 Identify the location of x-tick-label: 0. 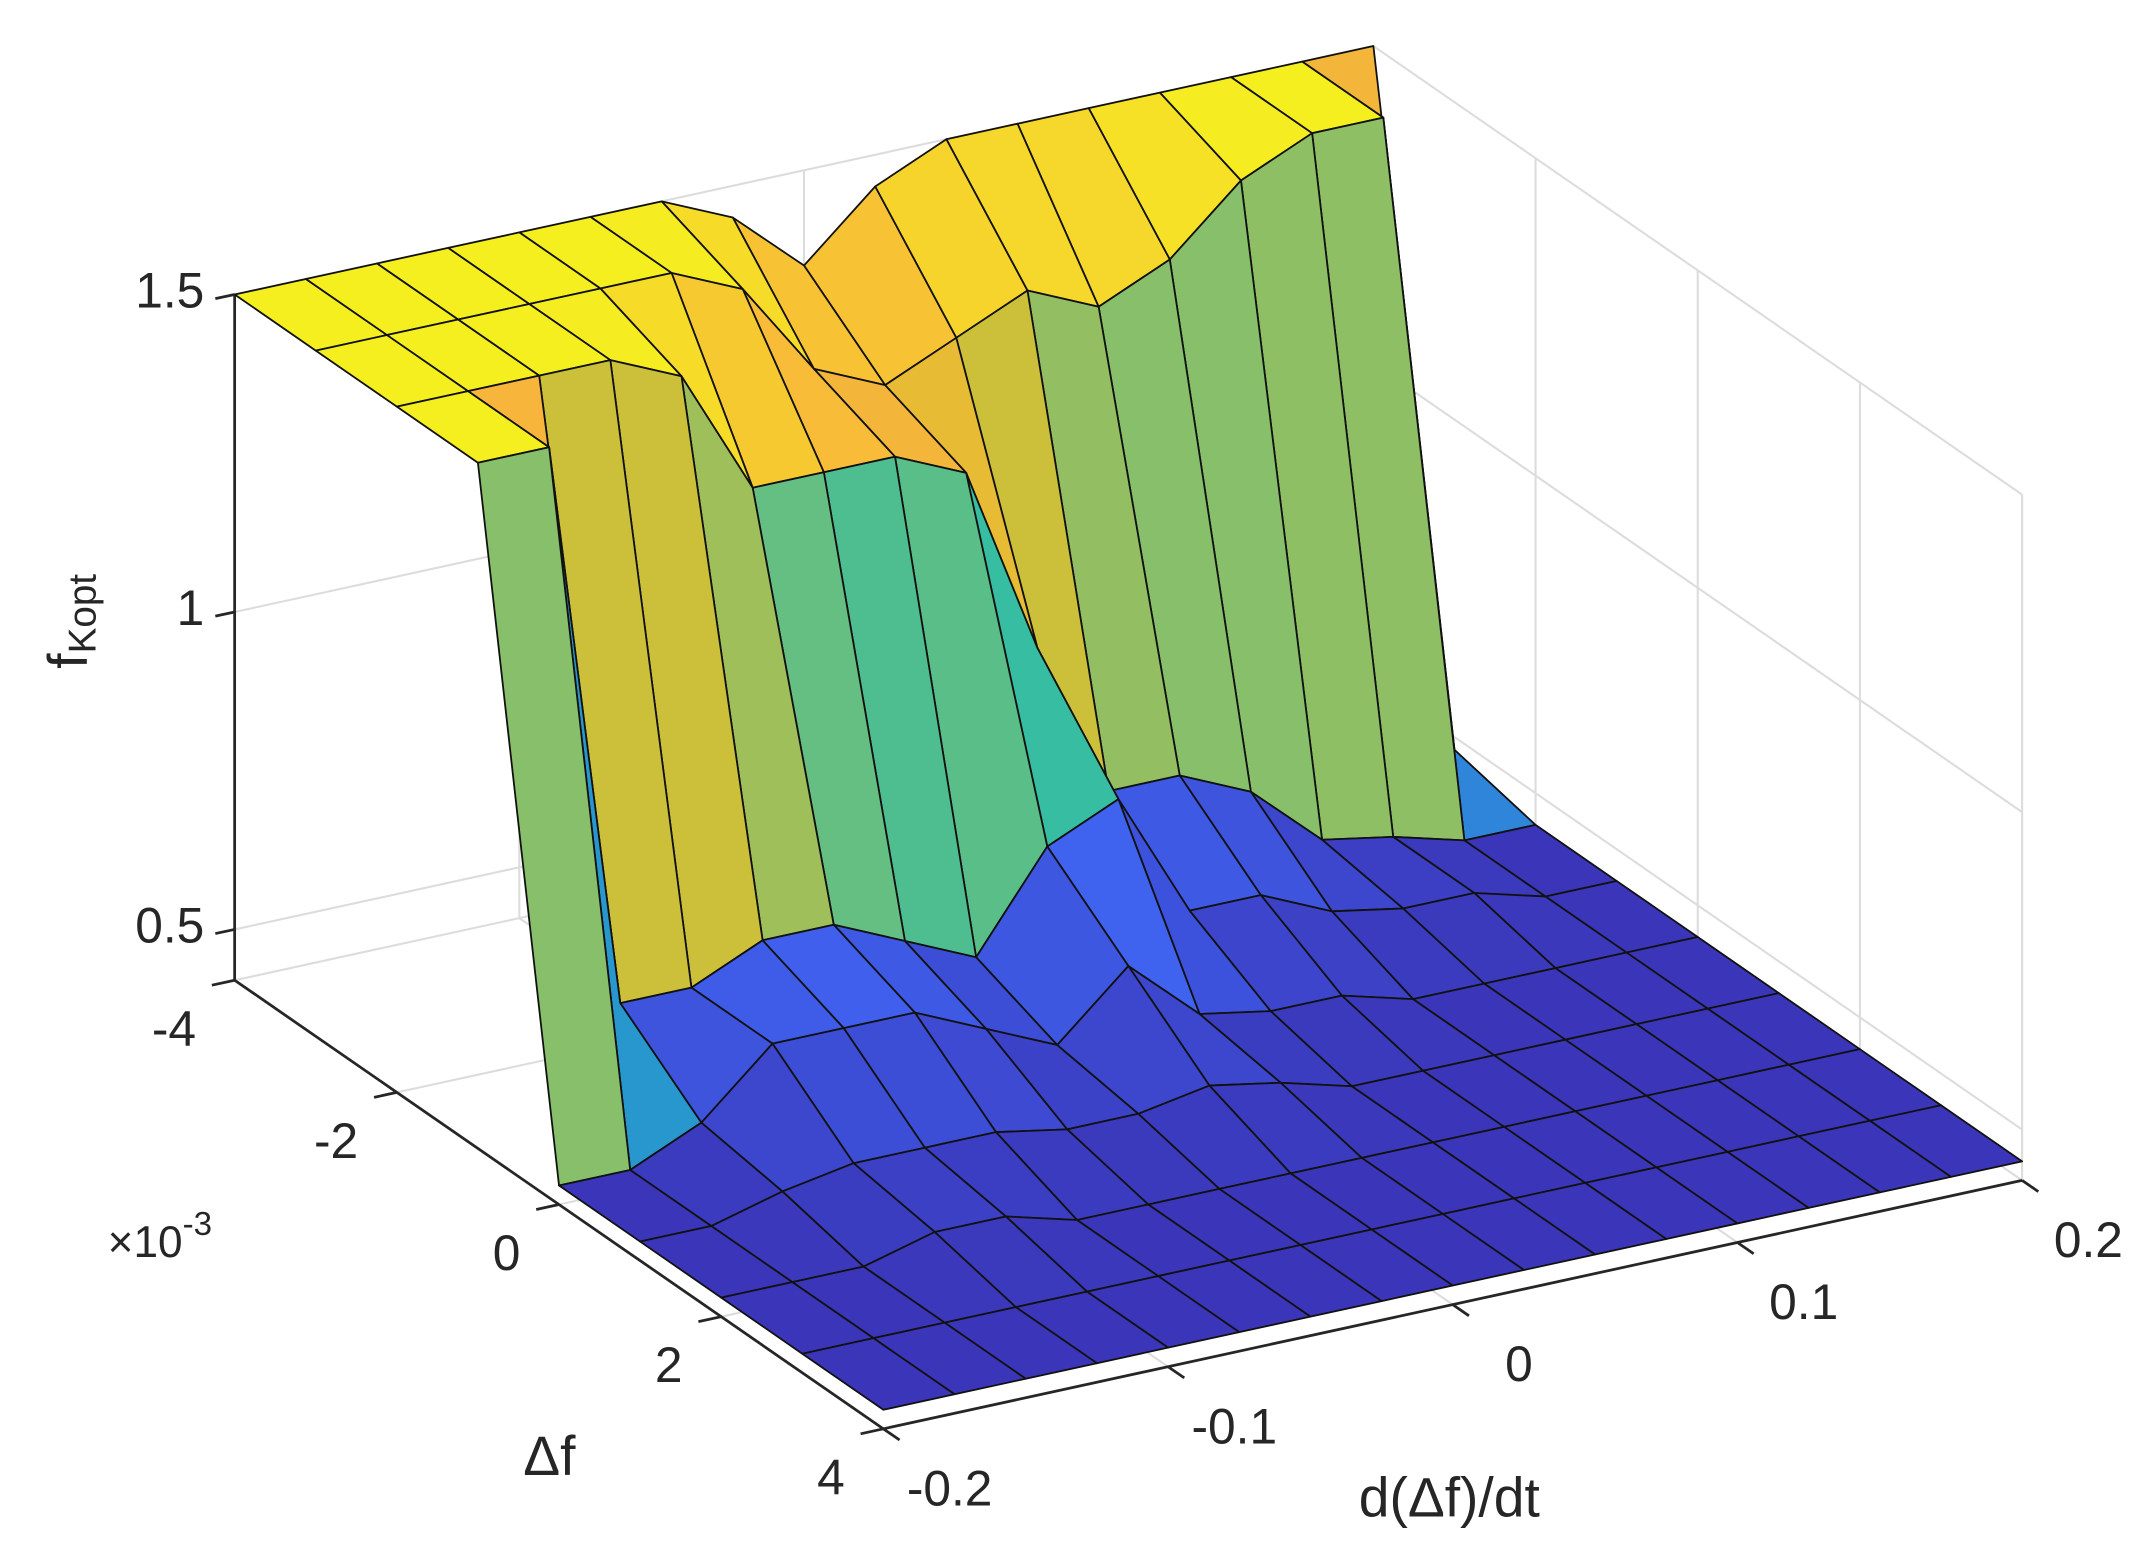
(1519, 1364).